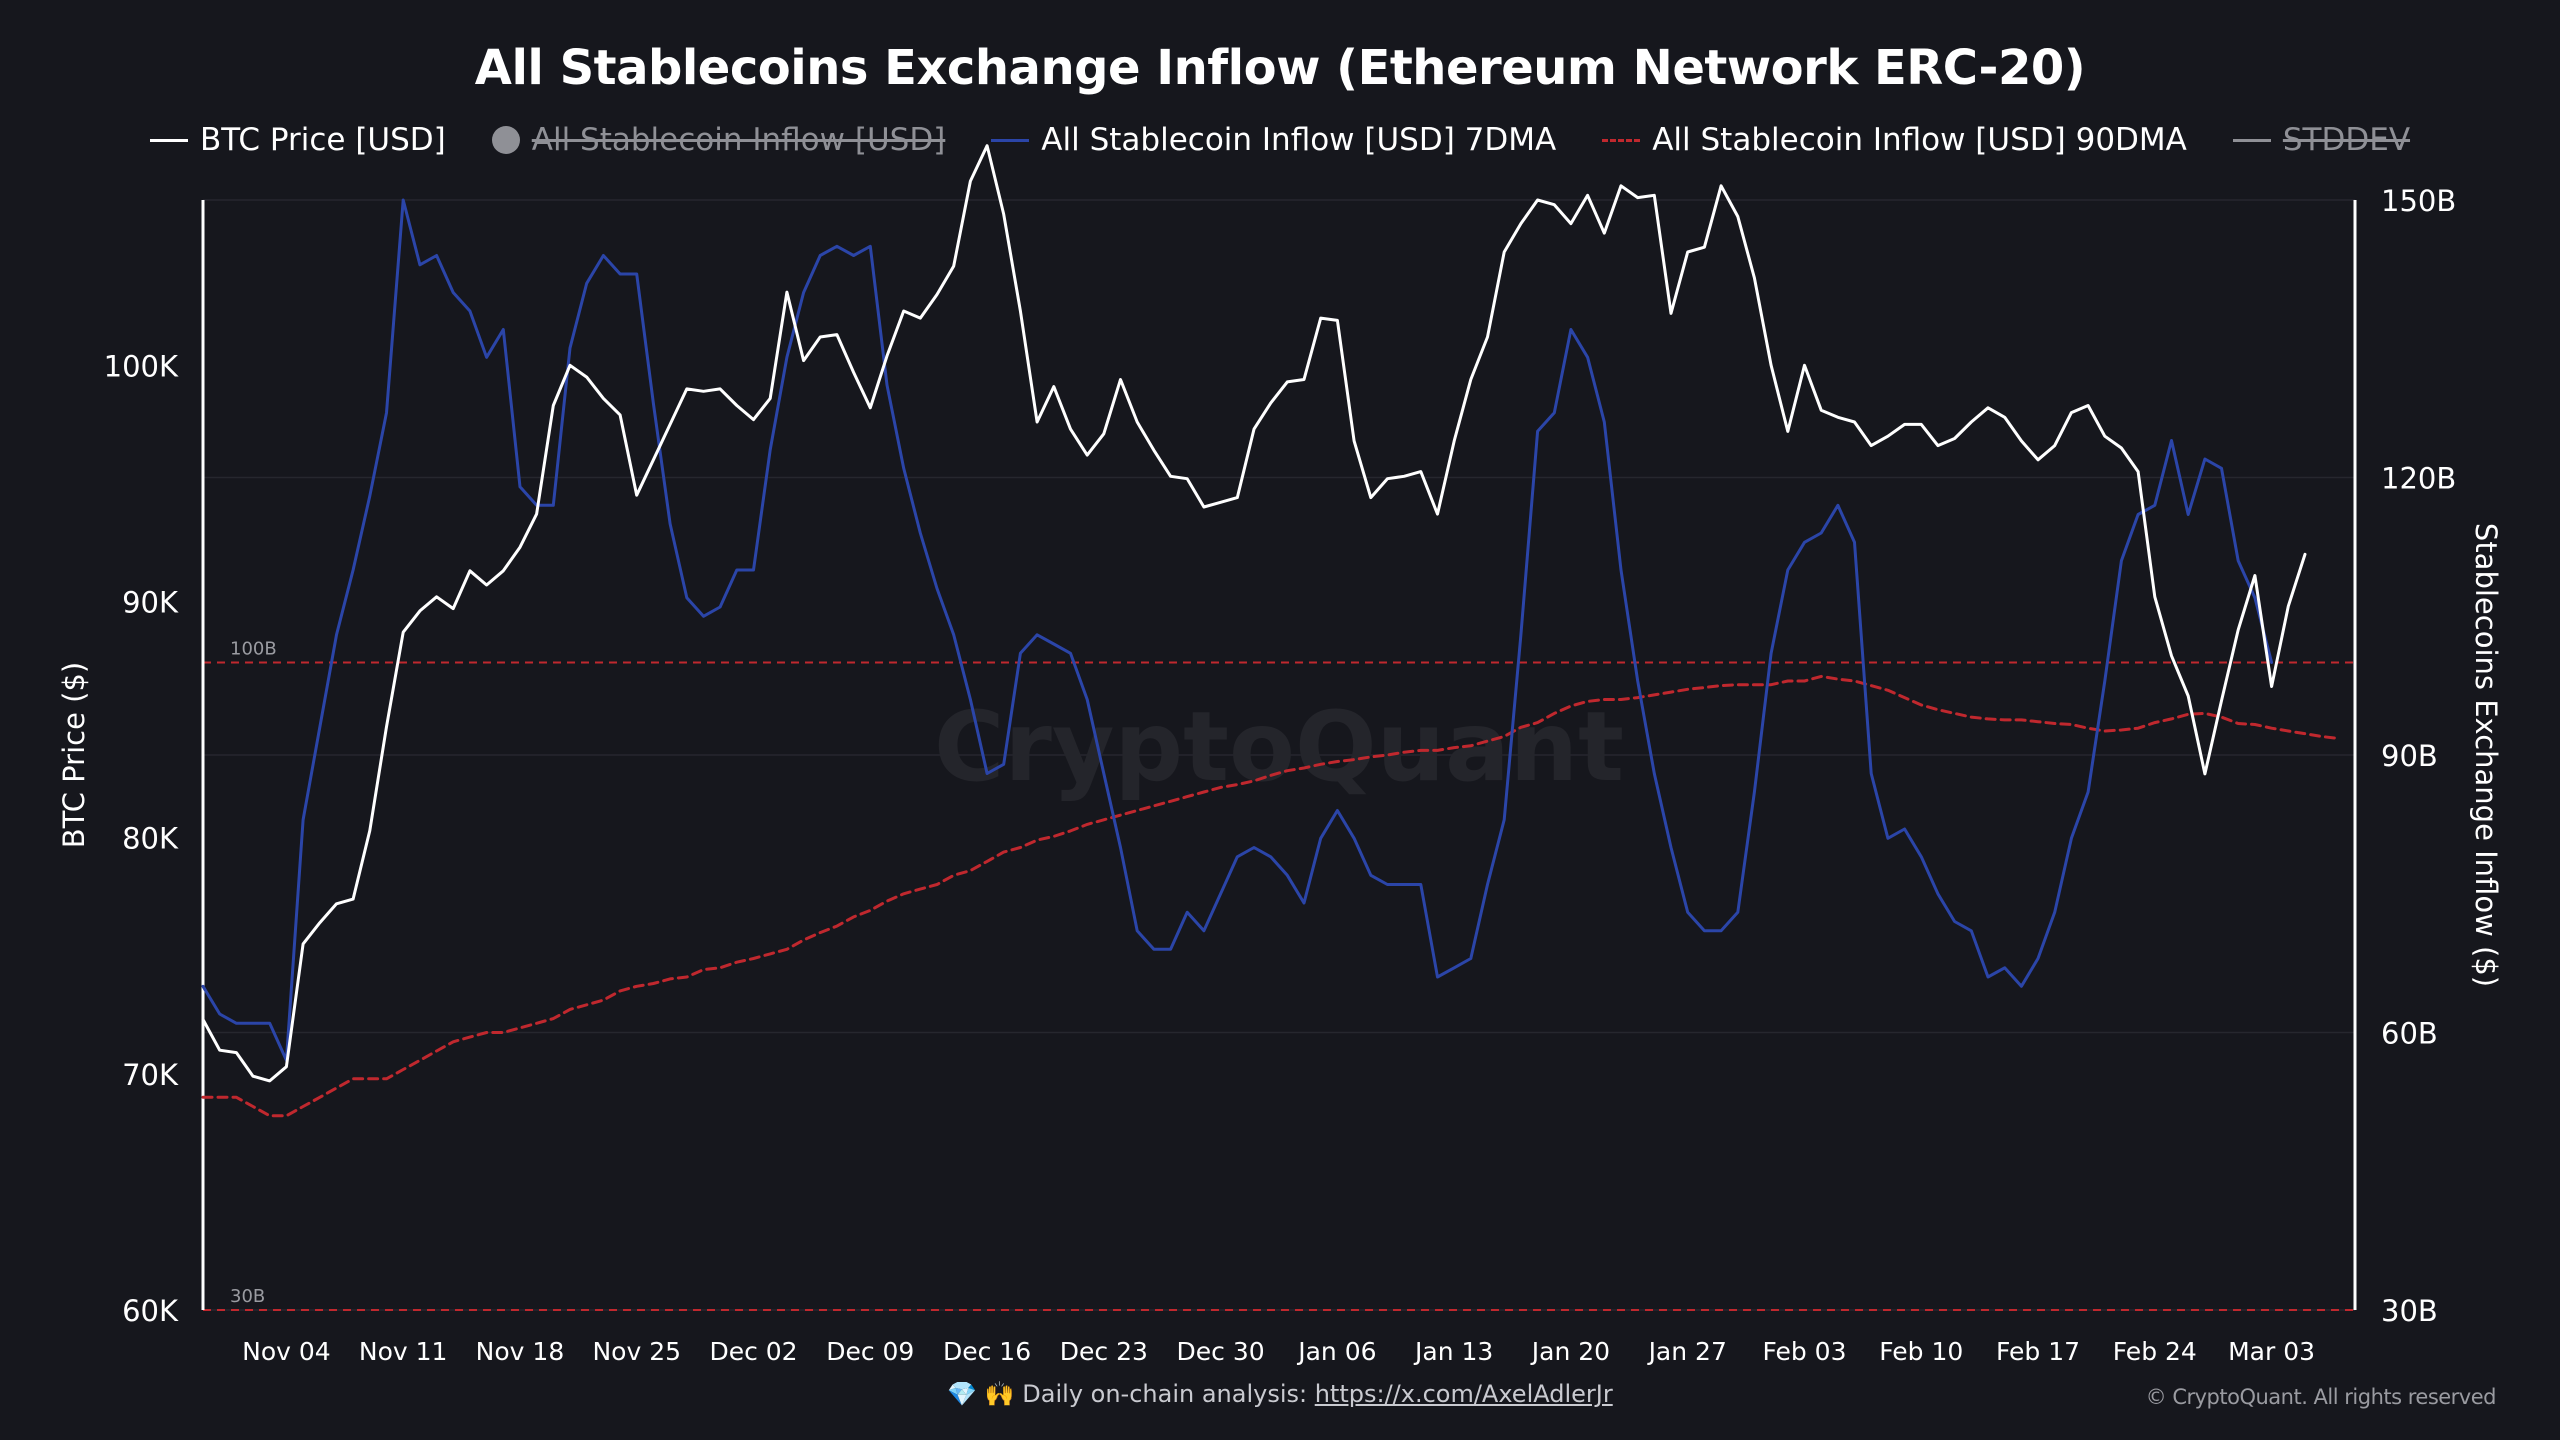 This screenshot has width=2560, height=1440. Describe the element at coordinates (870, 1351) in the screenshot. I see `x-tick-label: Dec 09` at that location.